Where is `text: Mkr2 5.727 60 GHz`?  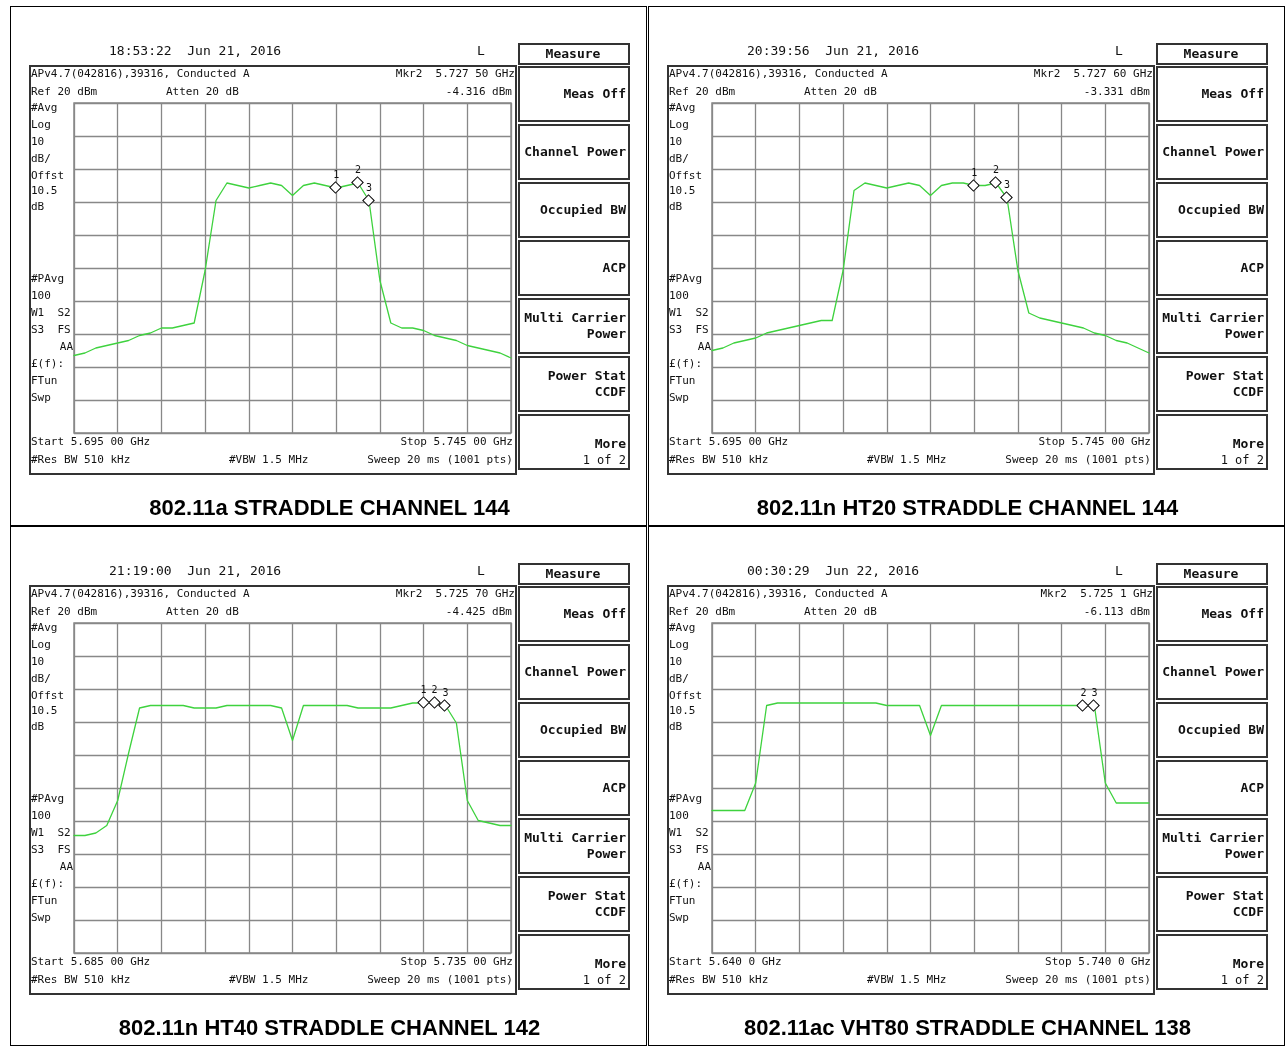
text: Mkr2 5.727 60 GHz is located at coordinates (1093, 74).